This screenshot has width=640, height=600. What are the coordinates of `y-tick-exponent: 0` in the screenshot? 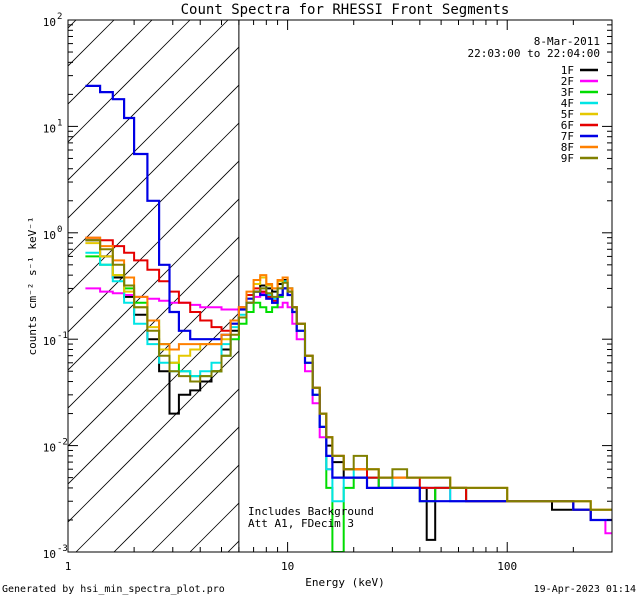 It's located at (59, 230).